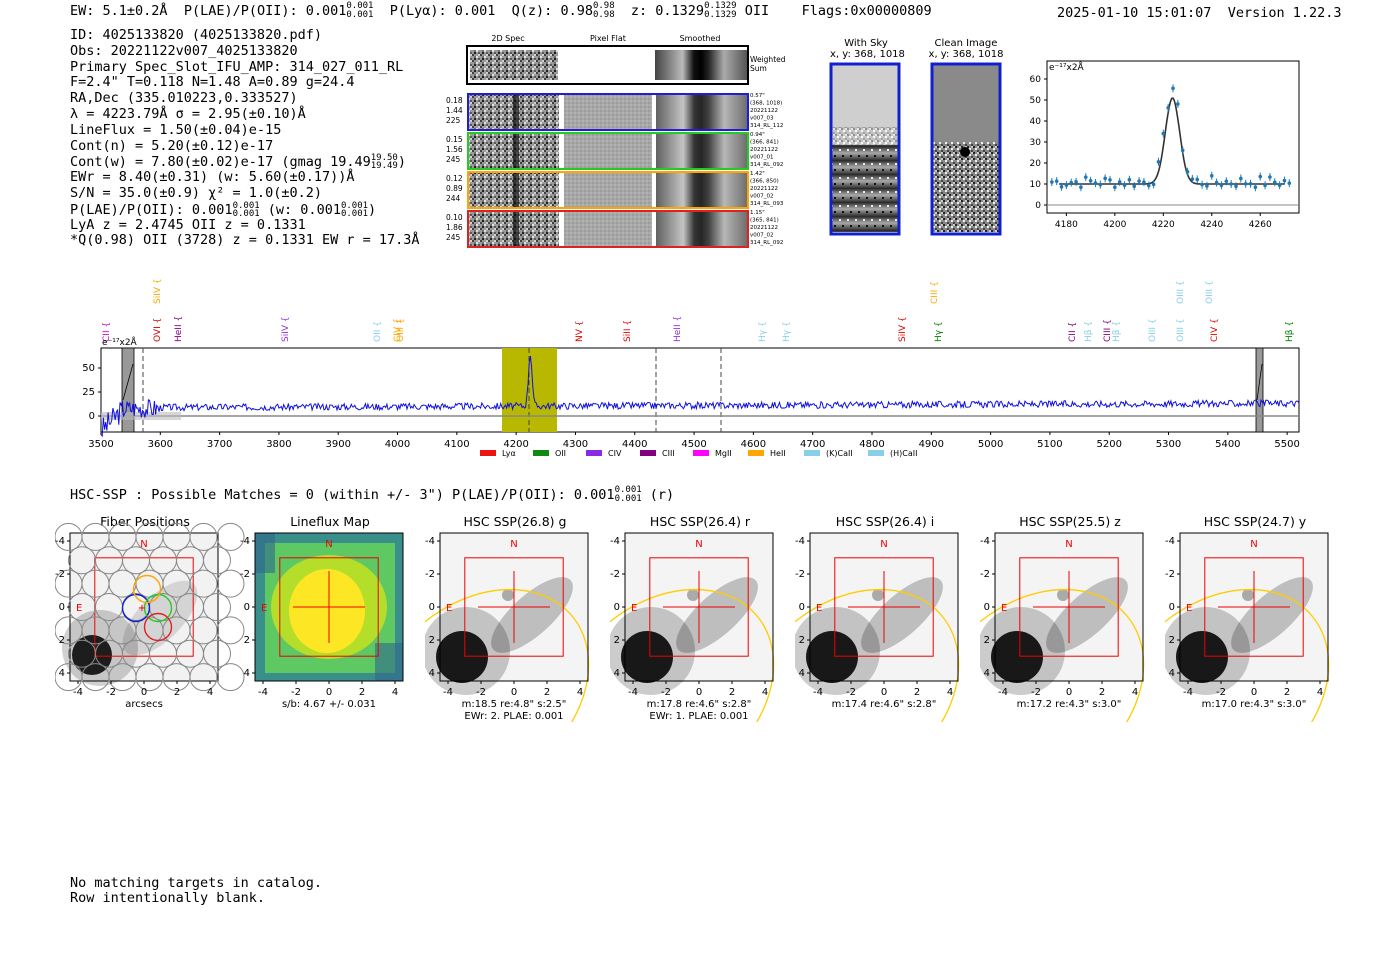 The width and height of the screenshot is (1400, 953). Describe the element at coordinates (871, 444) in the screenshot. I see `spectrum-x-tick: 4800` at that location.